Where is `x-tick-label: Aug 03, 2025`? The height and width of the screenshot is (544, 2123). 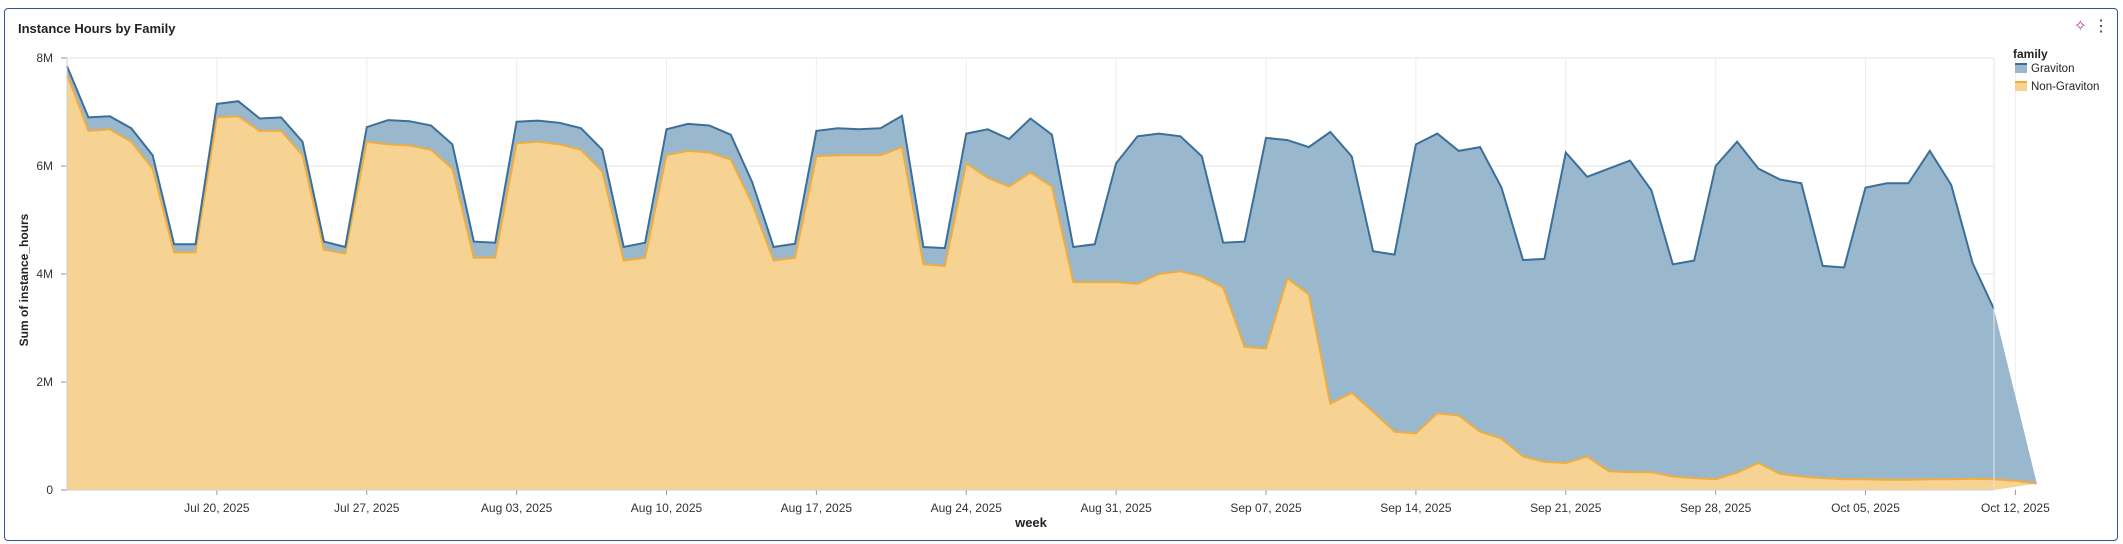
x-tick-label: Aug 03, 2025 is located at coordinates (517, 508).